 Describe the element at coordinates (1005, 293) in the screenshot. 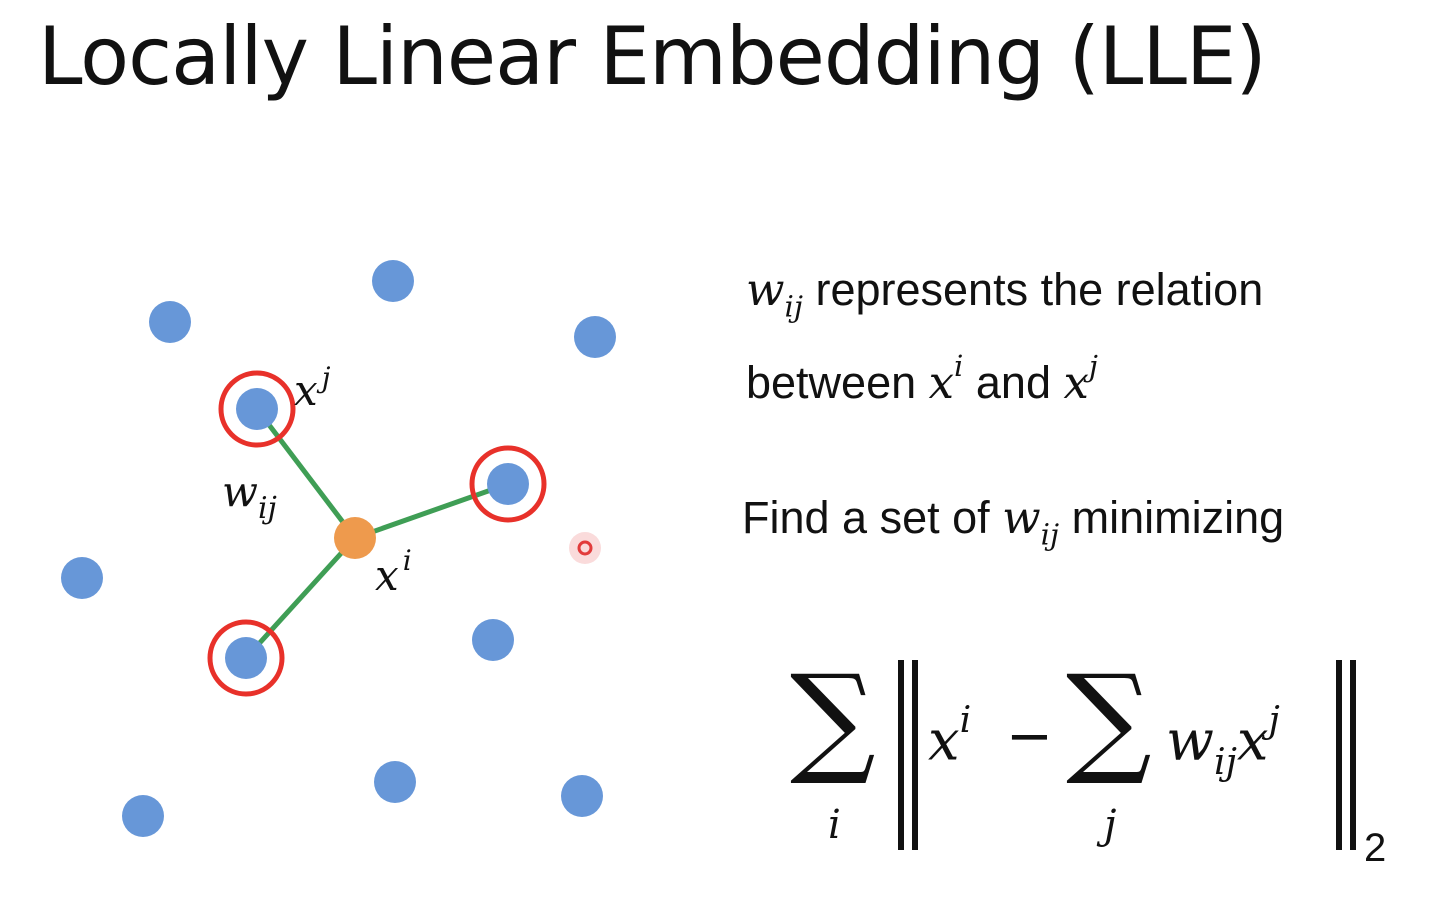

I see `relation-description-line1: wij represents the relation` at that location.